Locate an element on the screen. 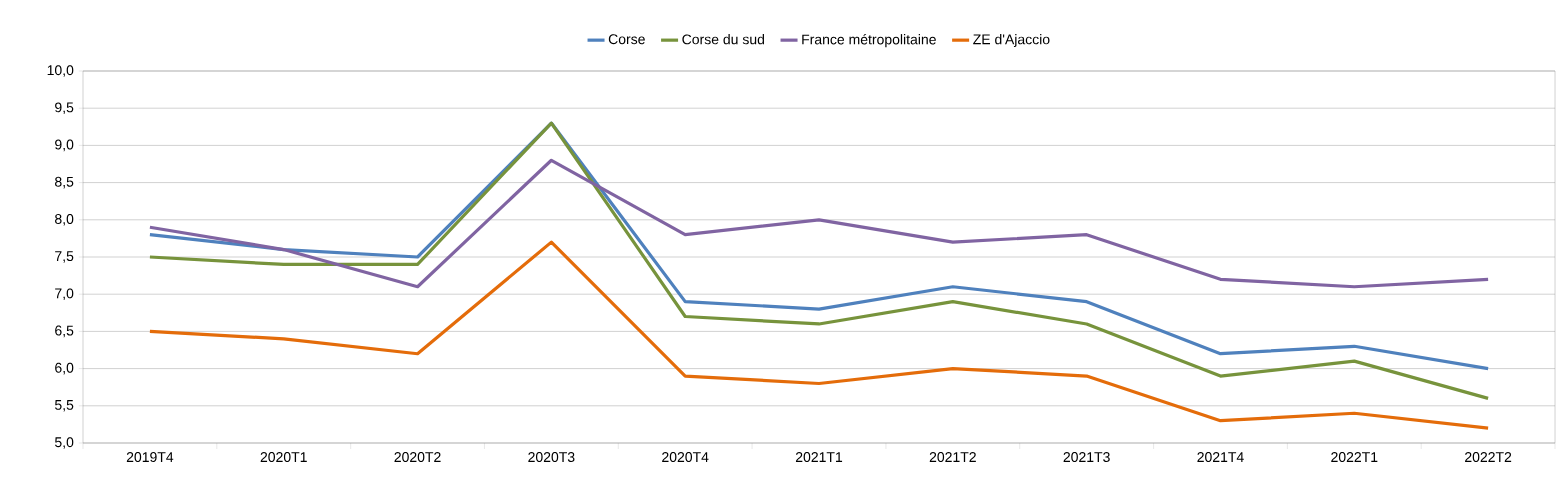 The width and height of the screenshot is (1560, 484). x-tick-label: 2020T2 is located at coordinates (417, 457).